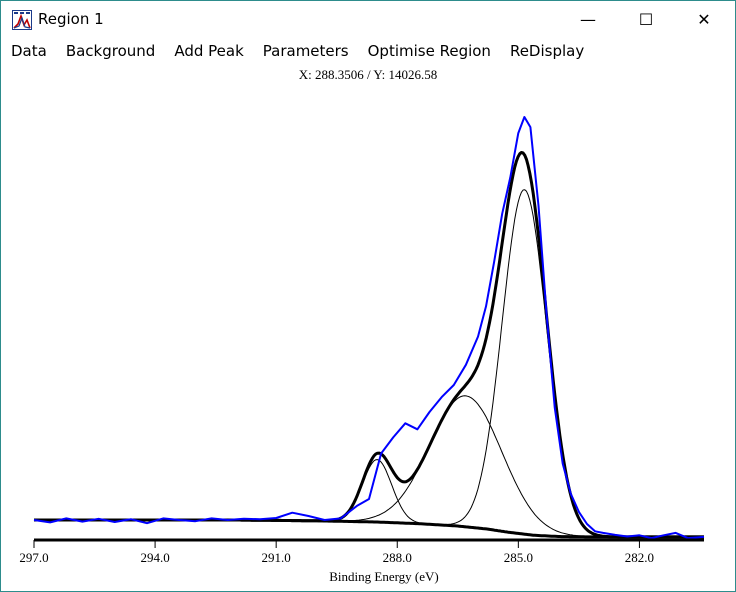  What do you see at coordinates (154, 557) in the screenshot?
I see `x-tick-label: 294.0` at bounding box center [154, 557].